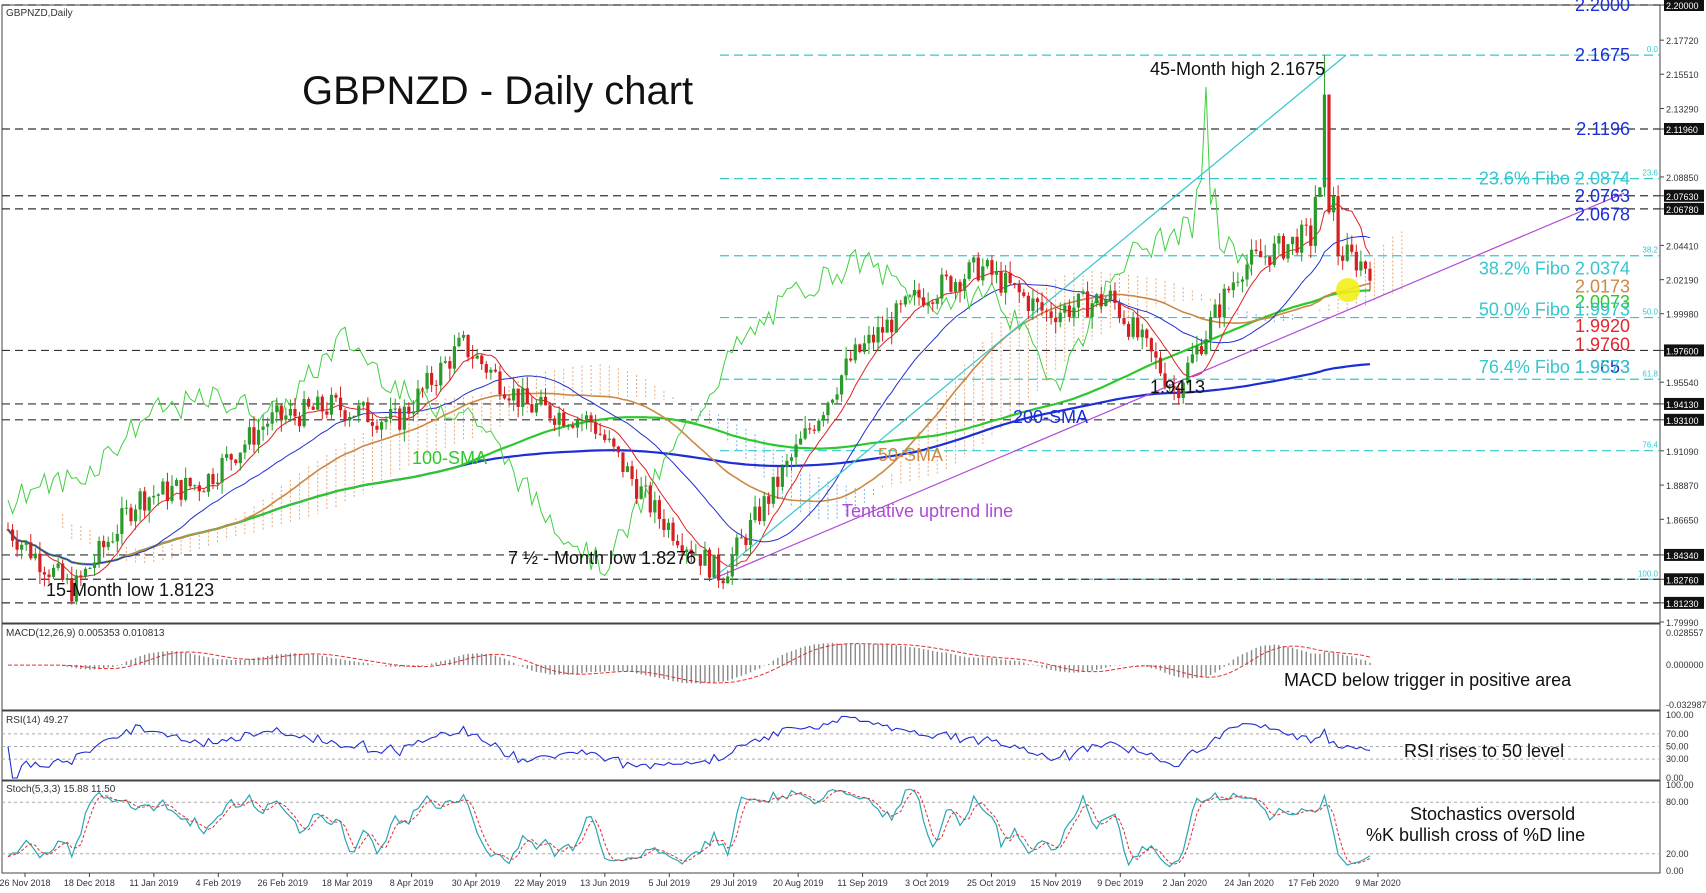  What do you see at coordinates (1050, 417) in the screenshot?
I see `sma200-label: 200-SMA` at bounding box center [1050, 417].